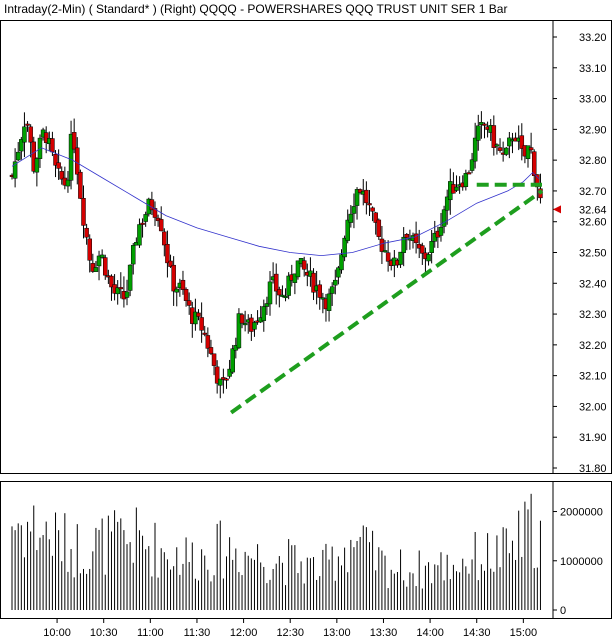 Image resolution: width=612 pixels, height=641 pixels. What do you see at coordinates (593, 161) in the screenshot?
I see `price-tick-label: 32.80` at bounding box center [593, 161].